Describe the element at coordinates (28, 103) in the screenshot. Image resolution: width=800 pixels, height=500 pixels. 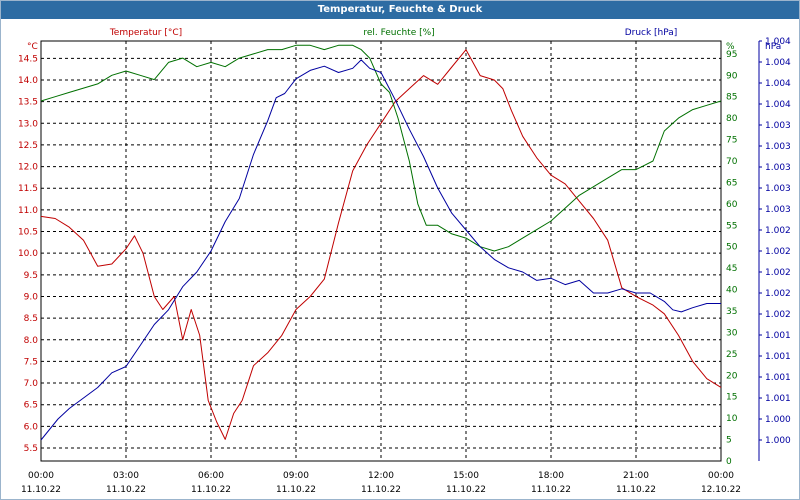
I see `temperature-tick-label: 13.5` at that location.